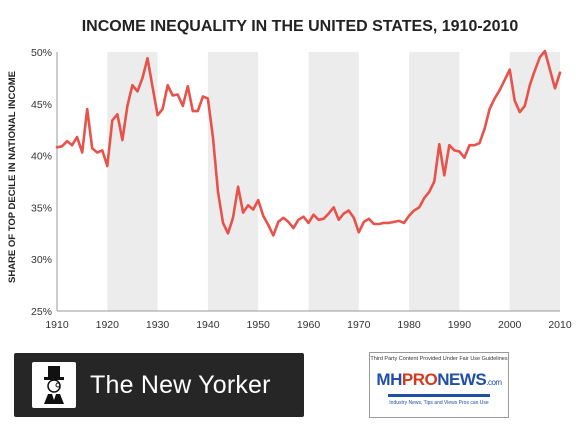 This screenshot has width=580, height=431. What do you see at coordinates (510, 325) in the screenshot?
I see `x-tick-label: 2000` at bounding box center [510, 325].